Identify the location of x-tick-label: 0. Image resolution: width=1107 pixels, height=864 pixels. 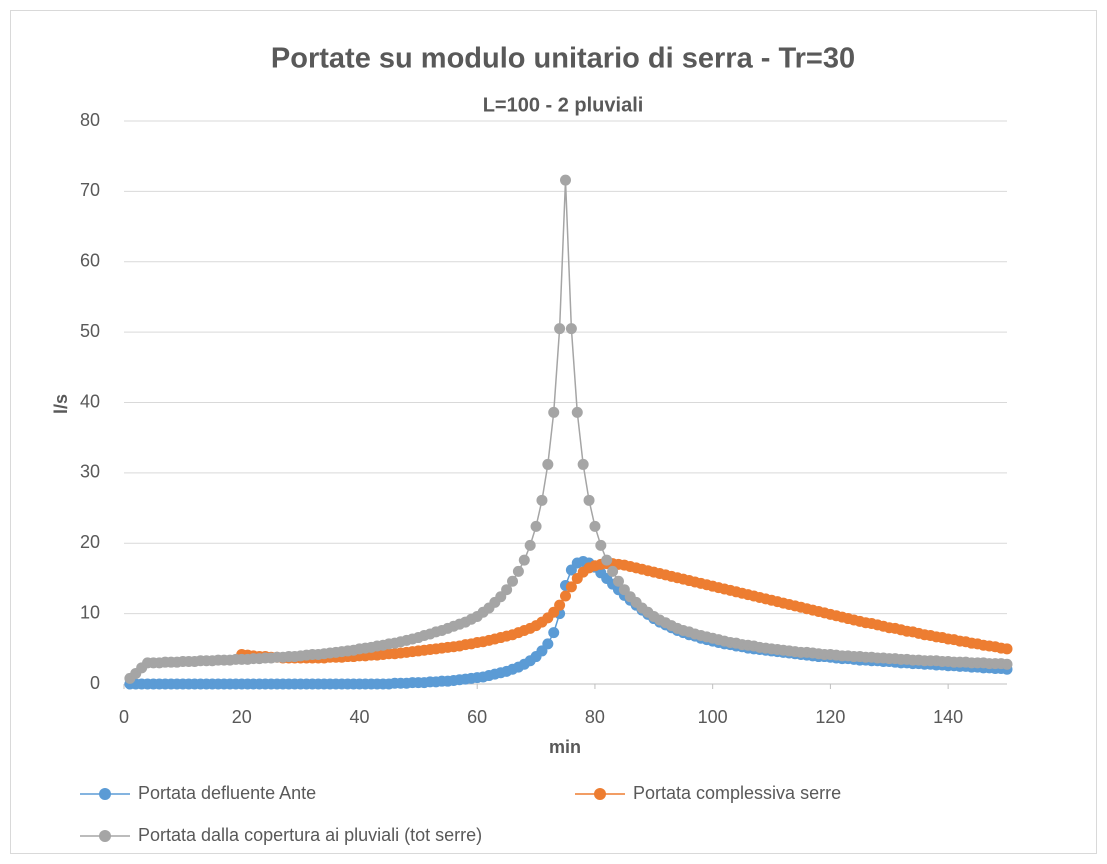
(124, 717).